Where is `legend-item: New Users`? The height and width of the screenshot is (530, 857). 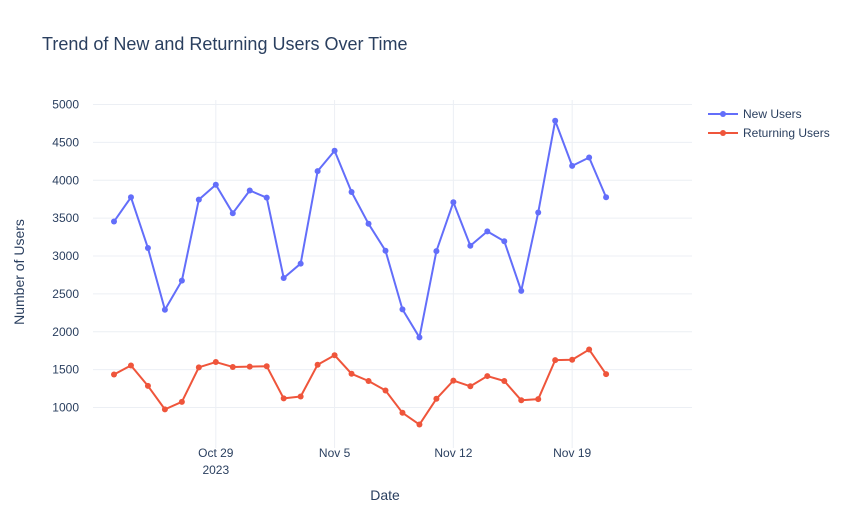 legend-item: New Users is located at coordinates (755, 114).